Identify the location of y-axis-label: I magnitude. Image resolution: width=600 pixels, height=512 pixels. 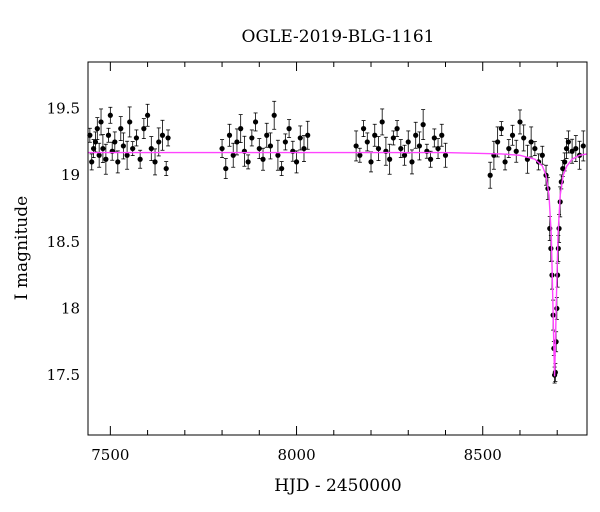
(22, 248).